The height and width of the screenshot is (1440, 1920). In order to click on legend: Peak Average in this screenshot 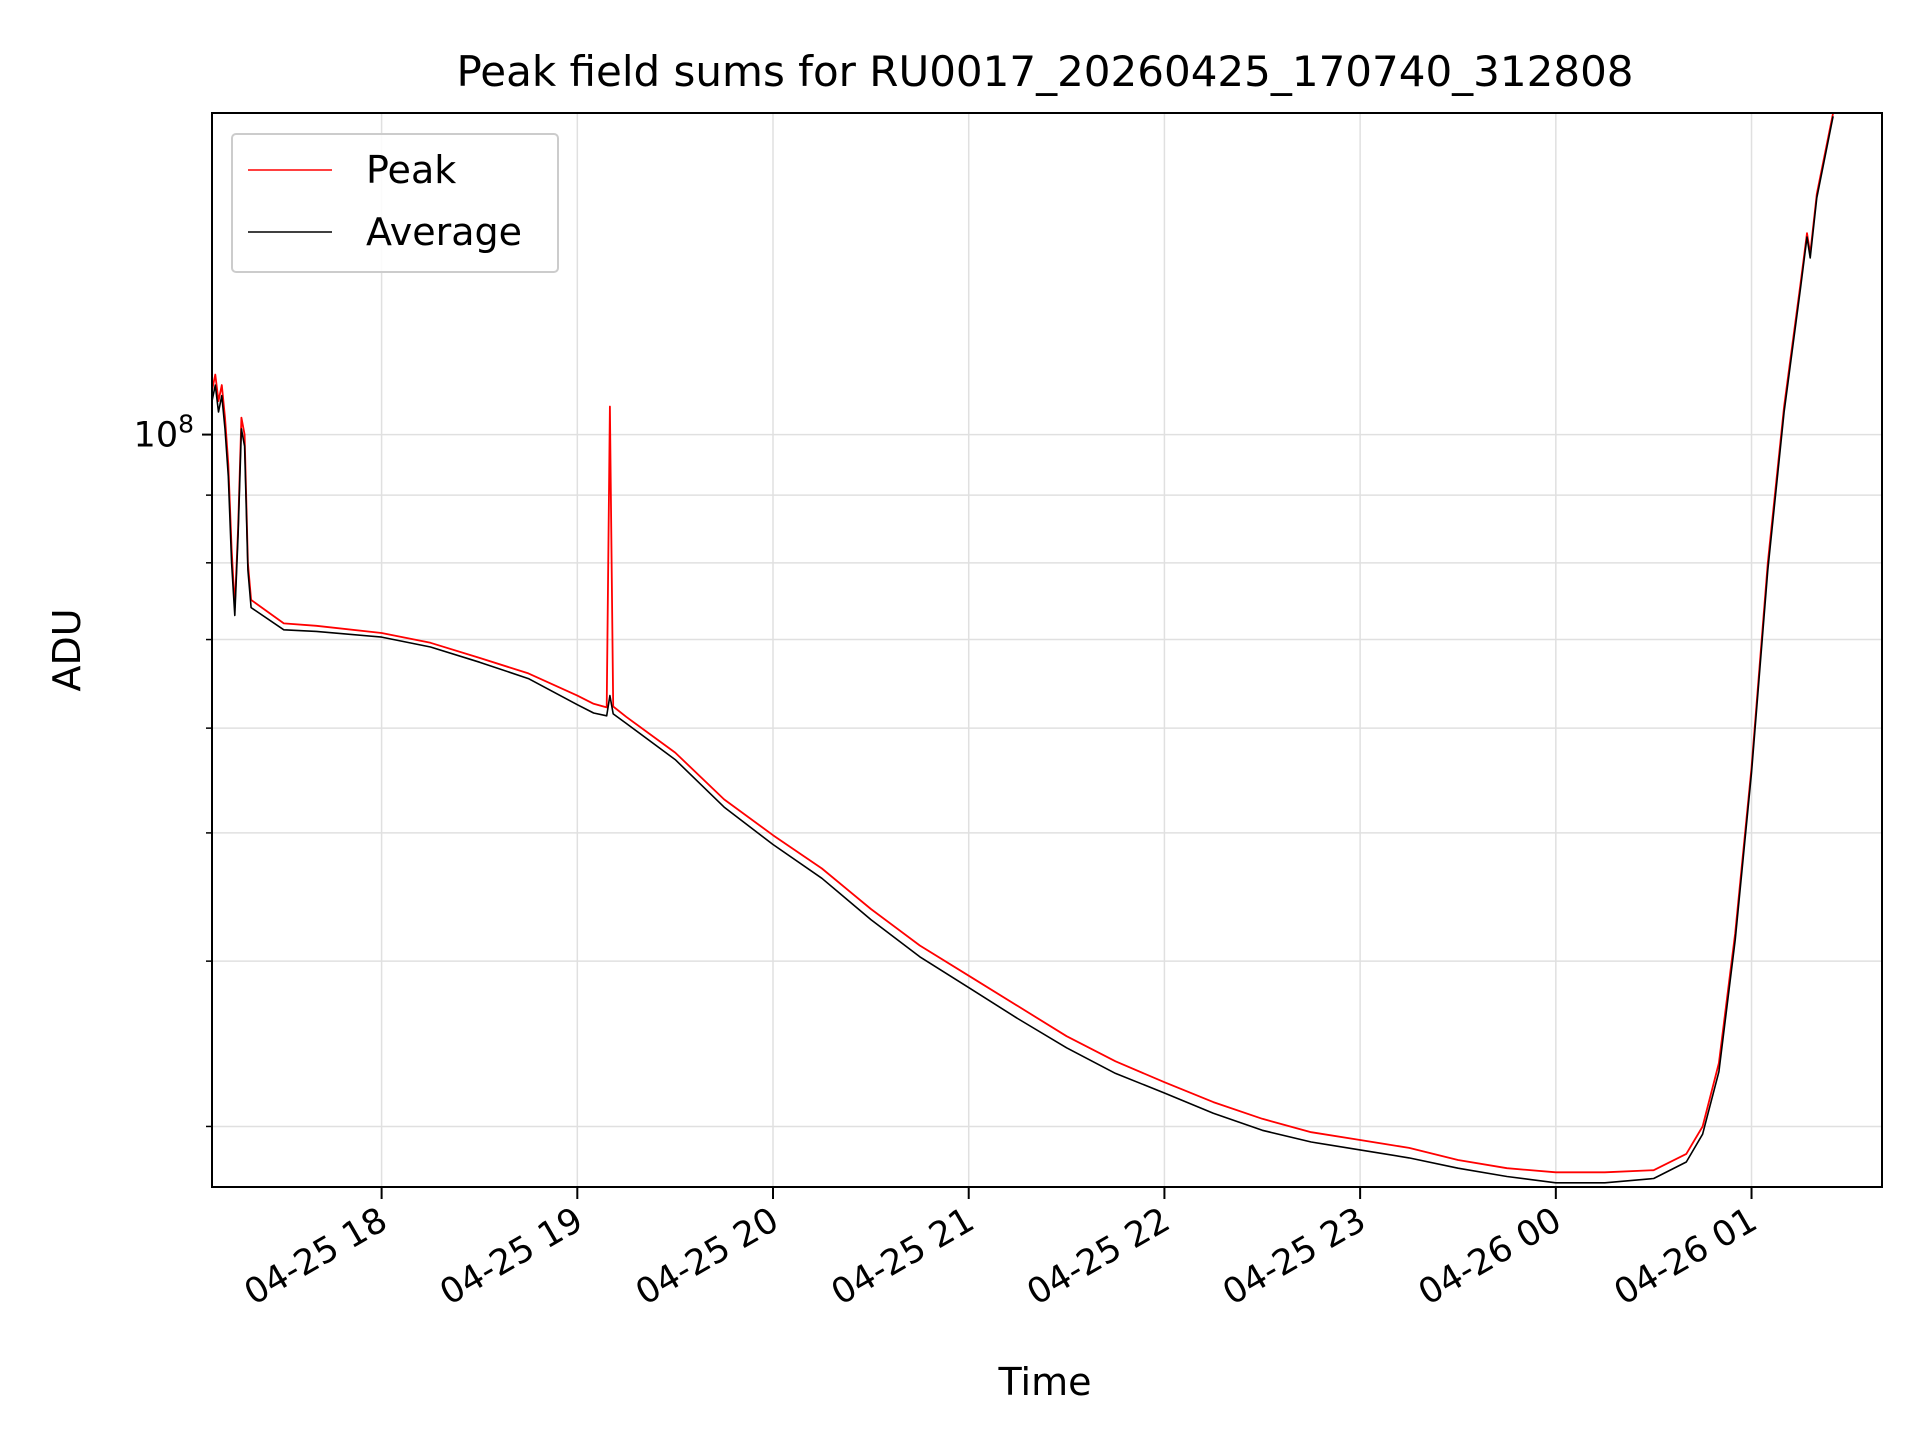, I will do `click(395, 203)`.